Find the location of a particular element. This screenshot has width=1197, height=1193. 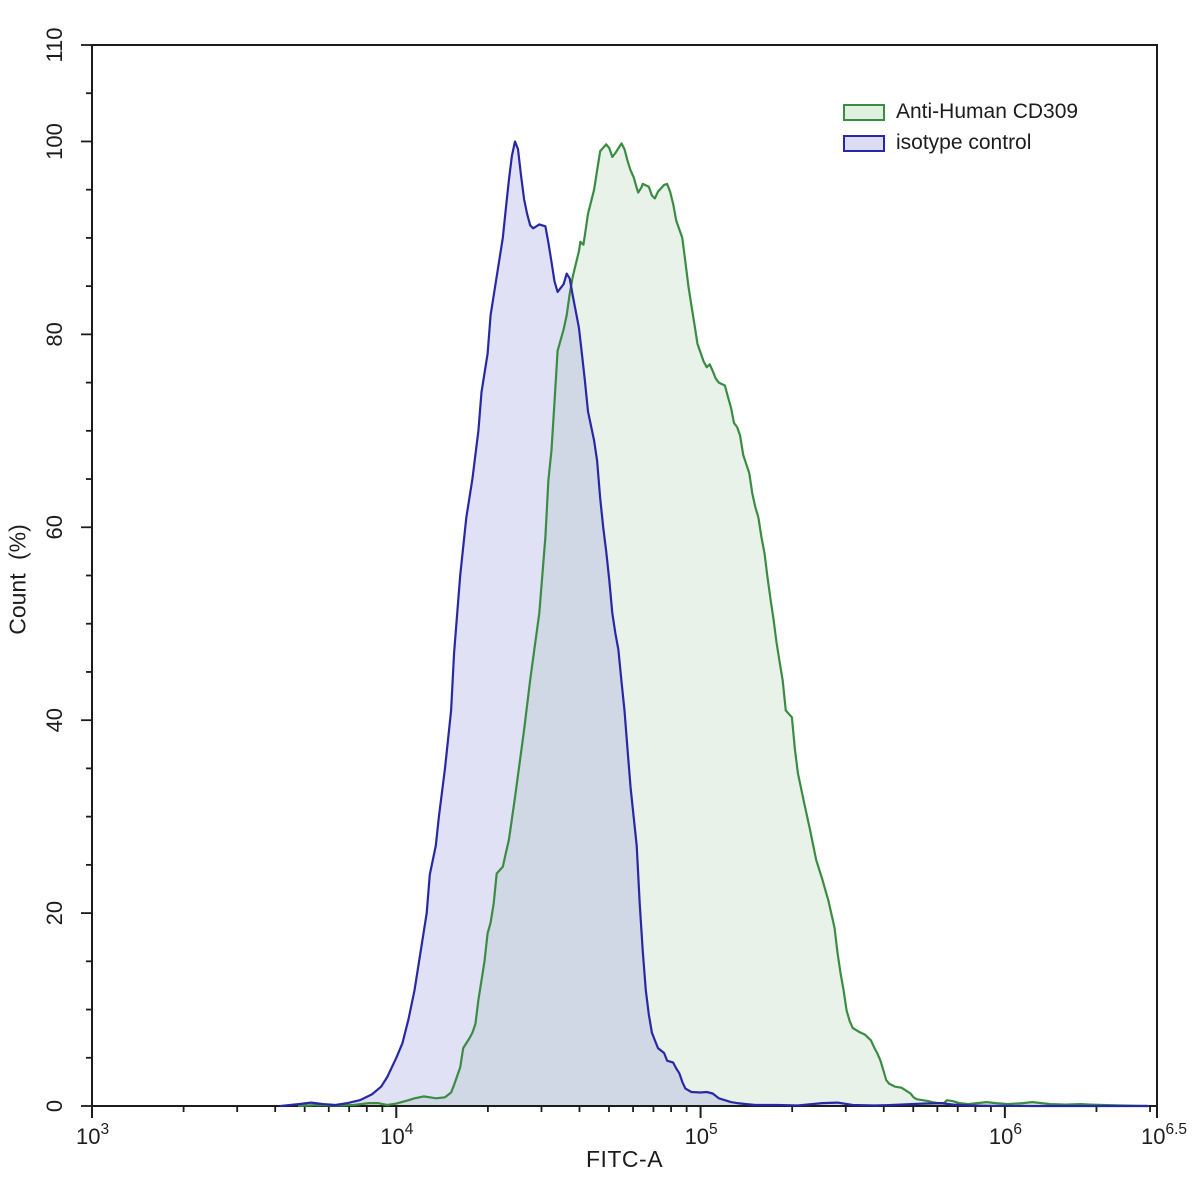

x-tick-label: 10⁶ is located at coordinates (1005, 1135).